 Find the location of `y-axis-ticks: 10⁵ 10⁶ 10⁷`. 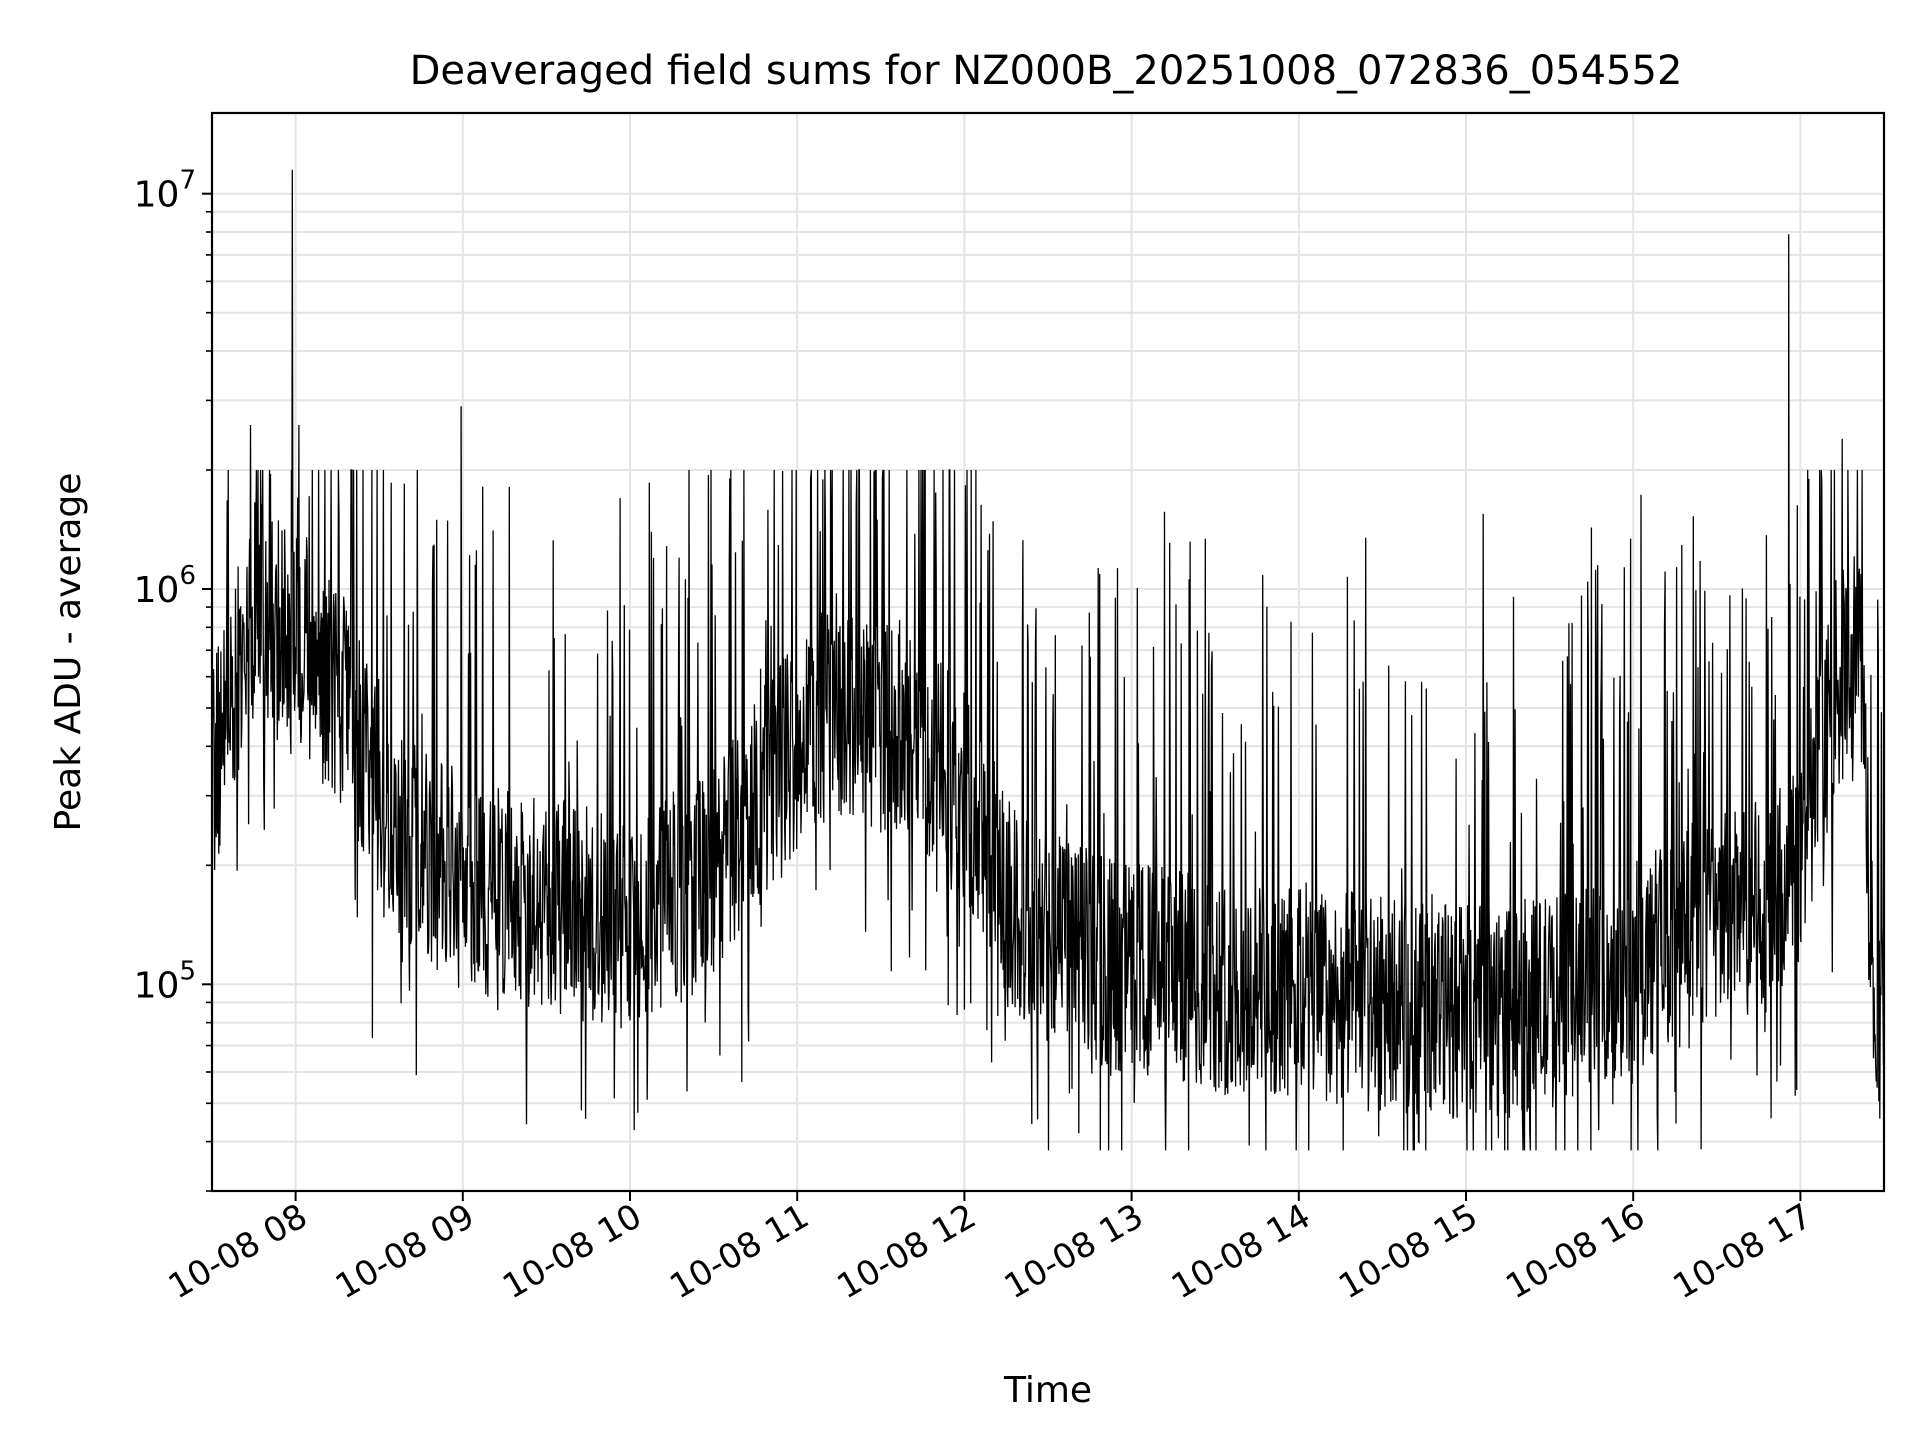

y-axis-ticks: 10⁵ 10⁶ 10⁷ is located at coordinates (173, 679).